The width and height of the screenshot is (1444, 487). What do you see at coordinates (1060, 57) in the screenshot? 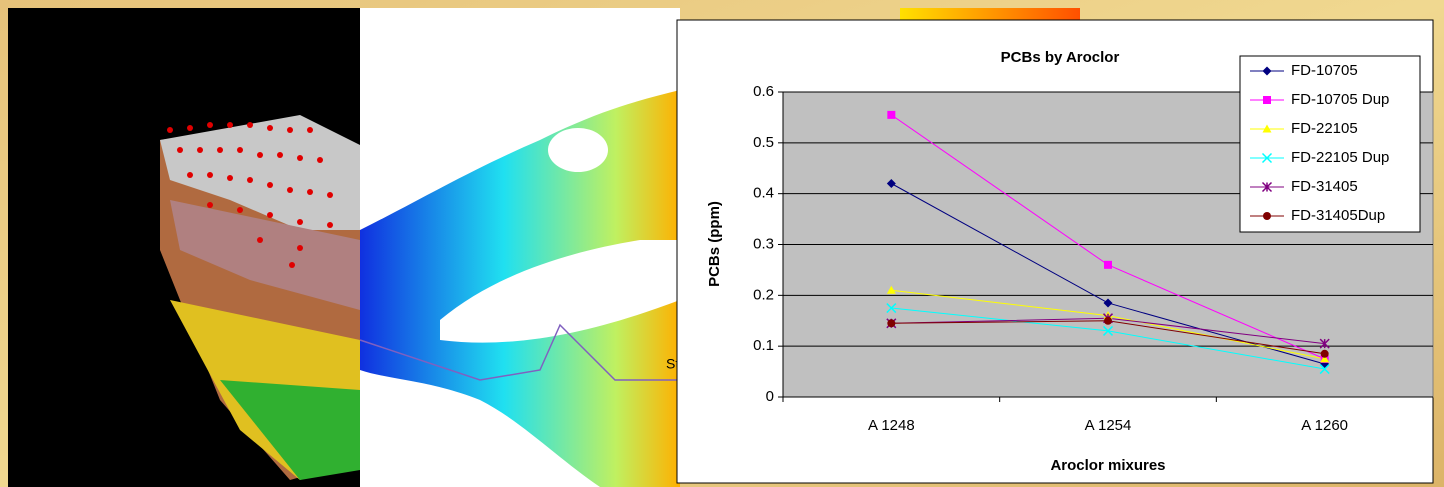
I see `chart-title: PCBs by Aroclor` at bounding box center [1060, 57].